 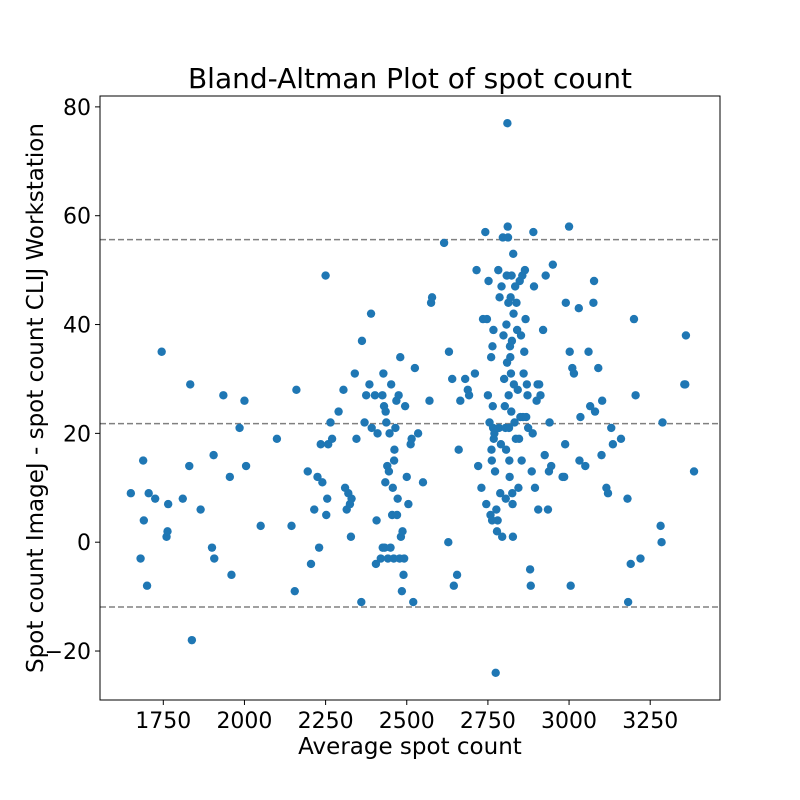 I want to click on x-tick-label: 2000, so click(x=244, y=721).